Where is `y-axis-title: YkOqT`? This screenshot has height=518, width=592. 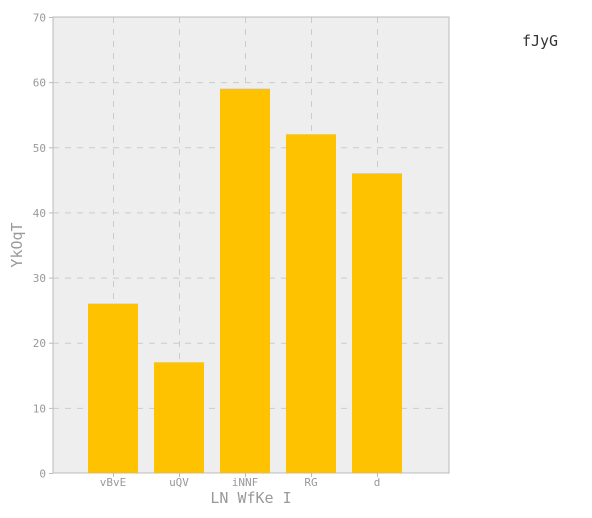 y-axis-title: YkOqT is located at coordinates (17, 244).